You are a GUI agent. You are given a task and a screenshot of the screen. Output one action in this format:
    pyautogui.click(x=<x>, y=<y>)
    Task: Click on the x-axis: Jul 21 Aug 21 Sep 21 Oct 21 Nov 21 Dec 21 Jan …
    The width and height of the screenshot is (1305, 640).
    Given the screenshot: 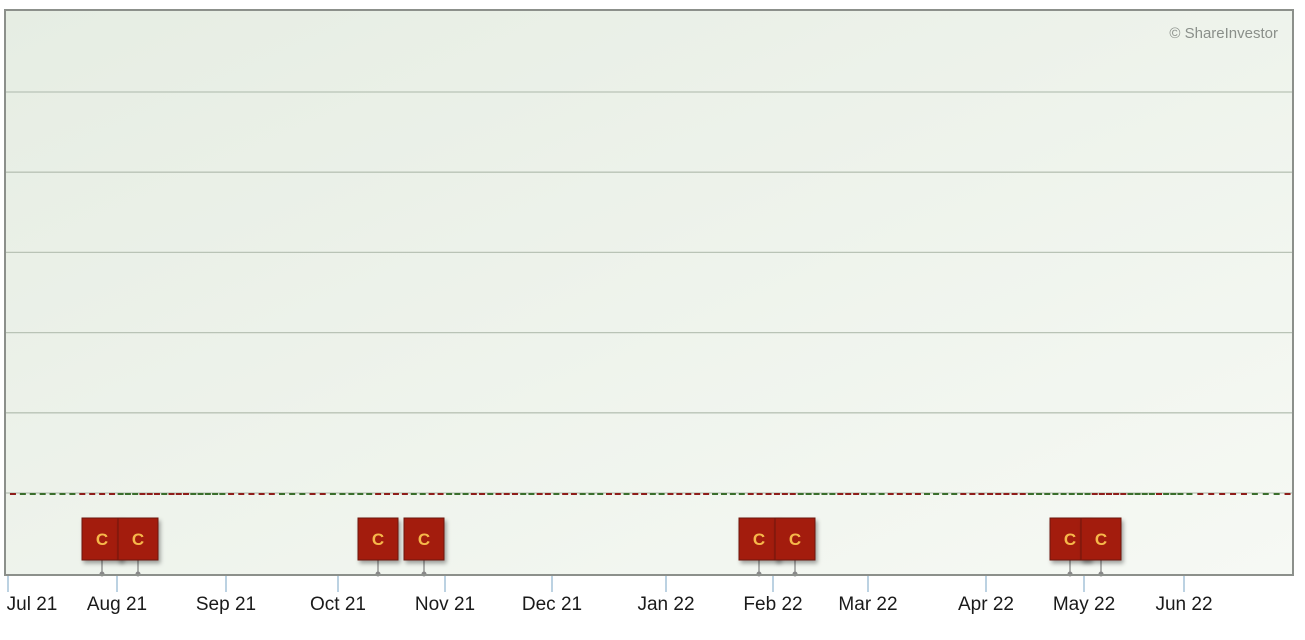 What is the action you would take?
    pyautogui.click(x=610, y=595)
    